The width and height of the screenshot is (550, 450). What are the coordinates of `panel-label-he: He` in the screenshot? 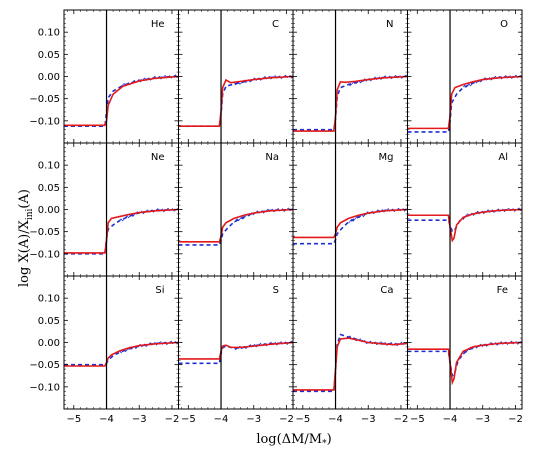 It's located at (158, 24).